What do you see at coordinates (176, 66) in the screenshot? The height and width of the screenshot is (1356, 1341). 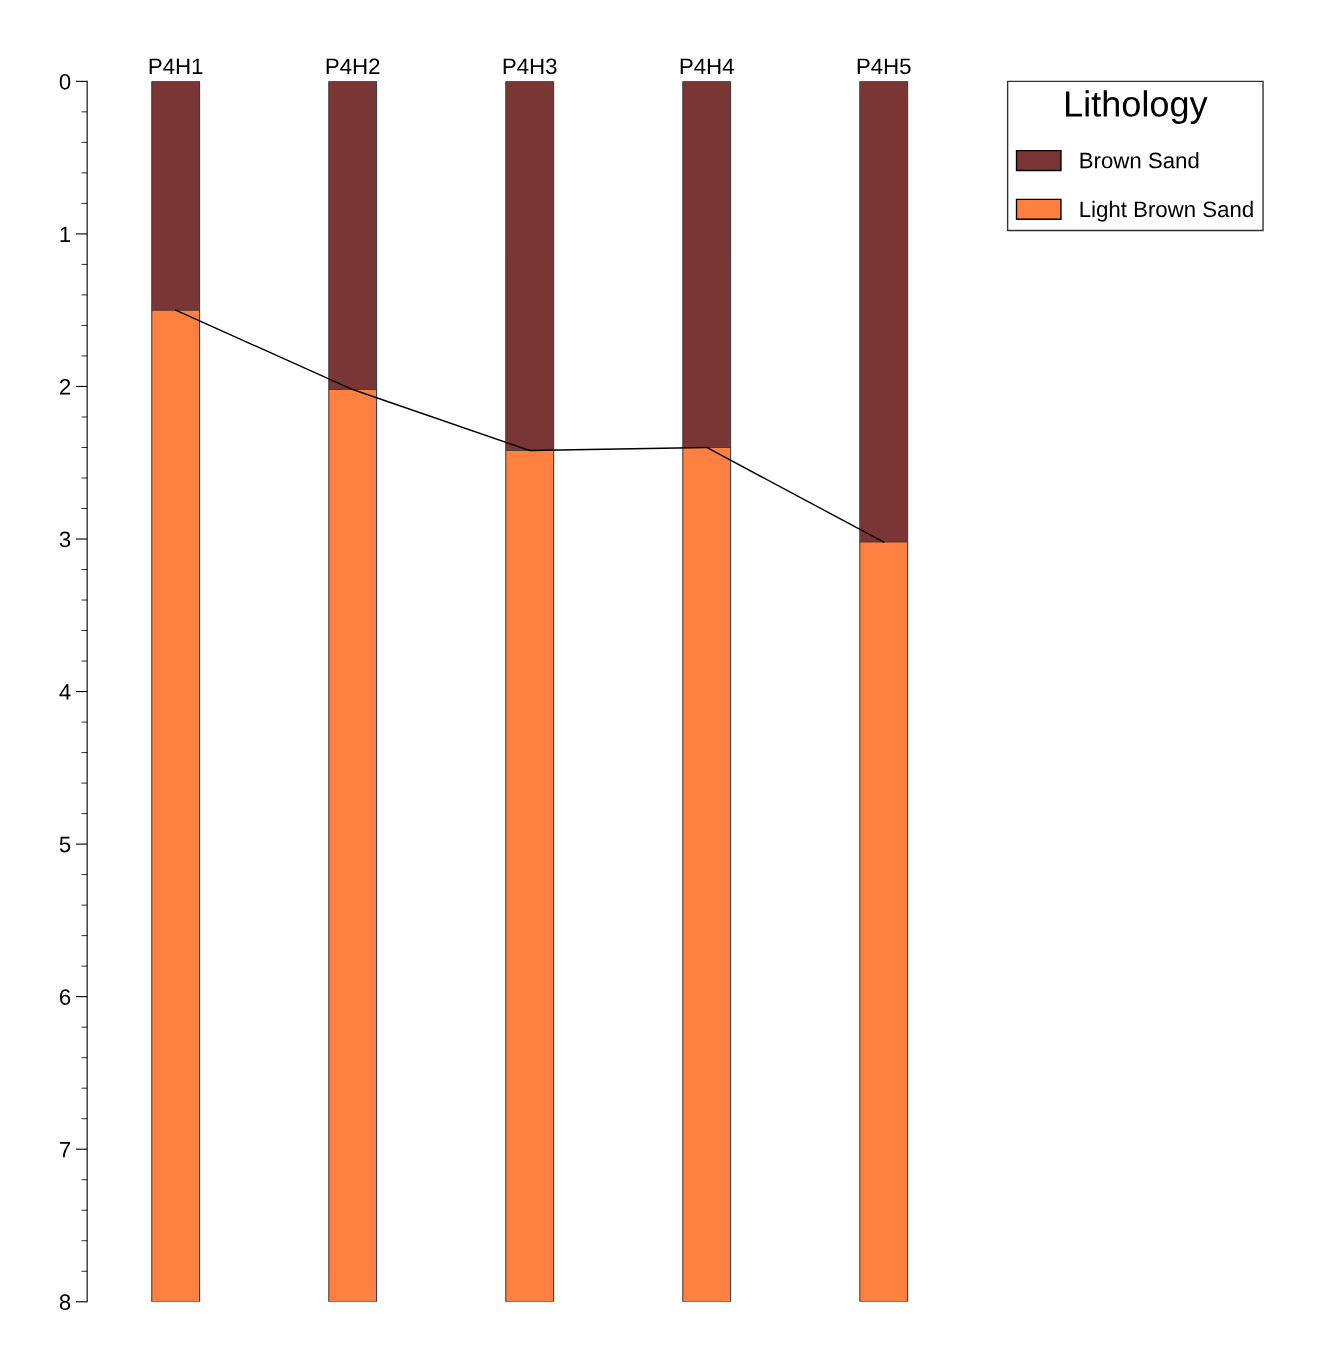 I see `x-tick-label: P4H1` at bounding box center [176, 66].